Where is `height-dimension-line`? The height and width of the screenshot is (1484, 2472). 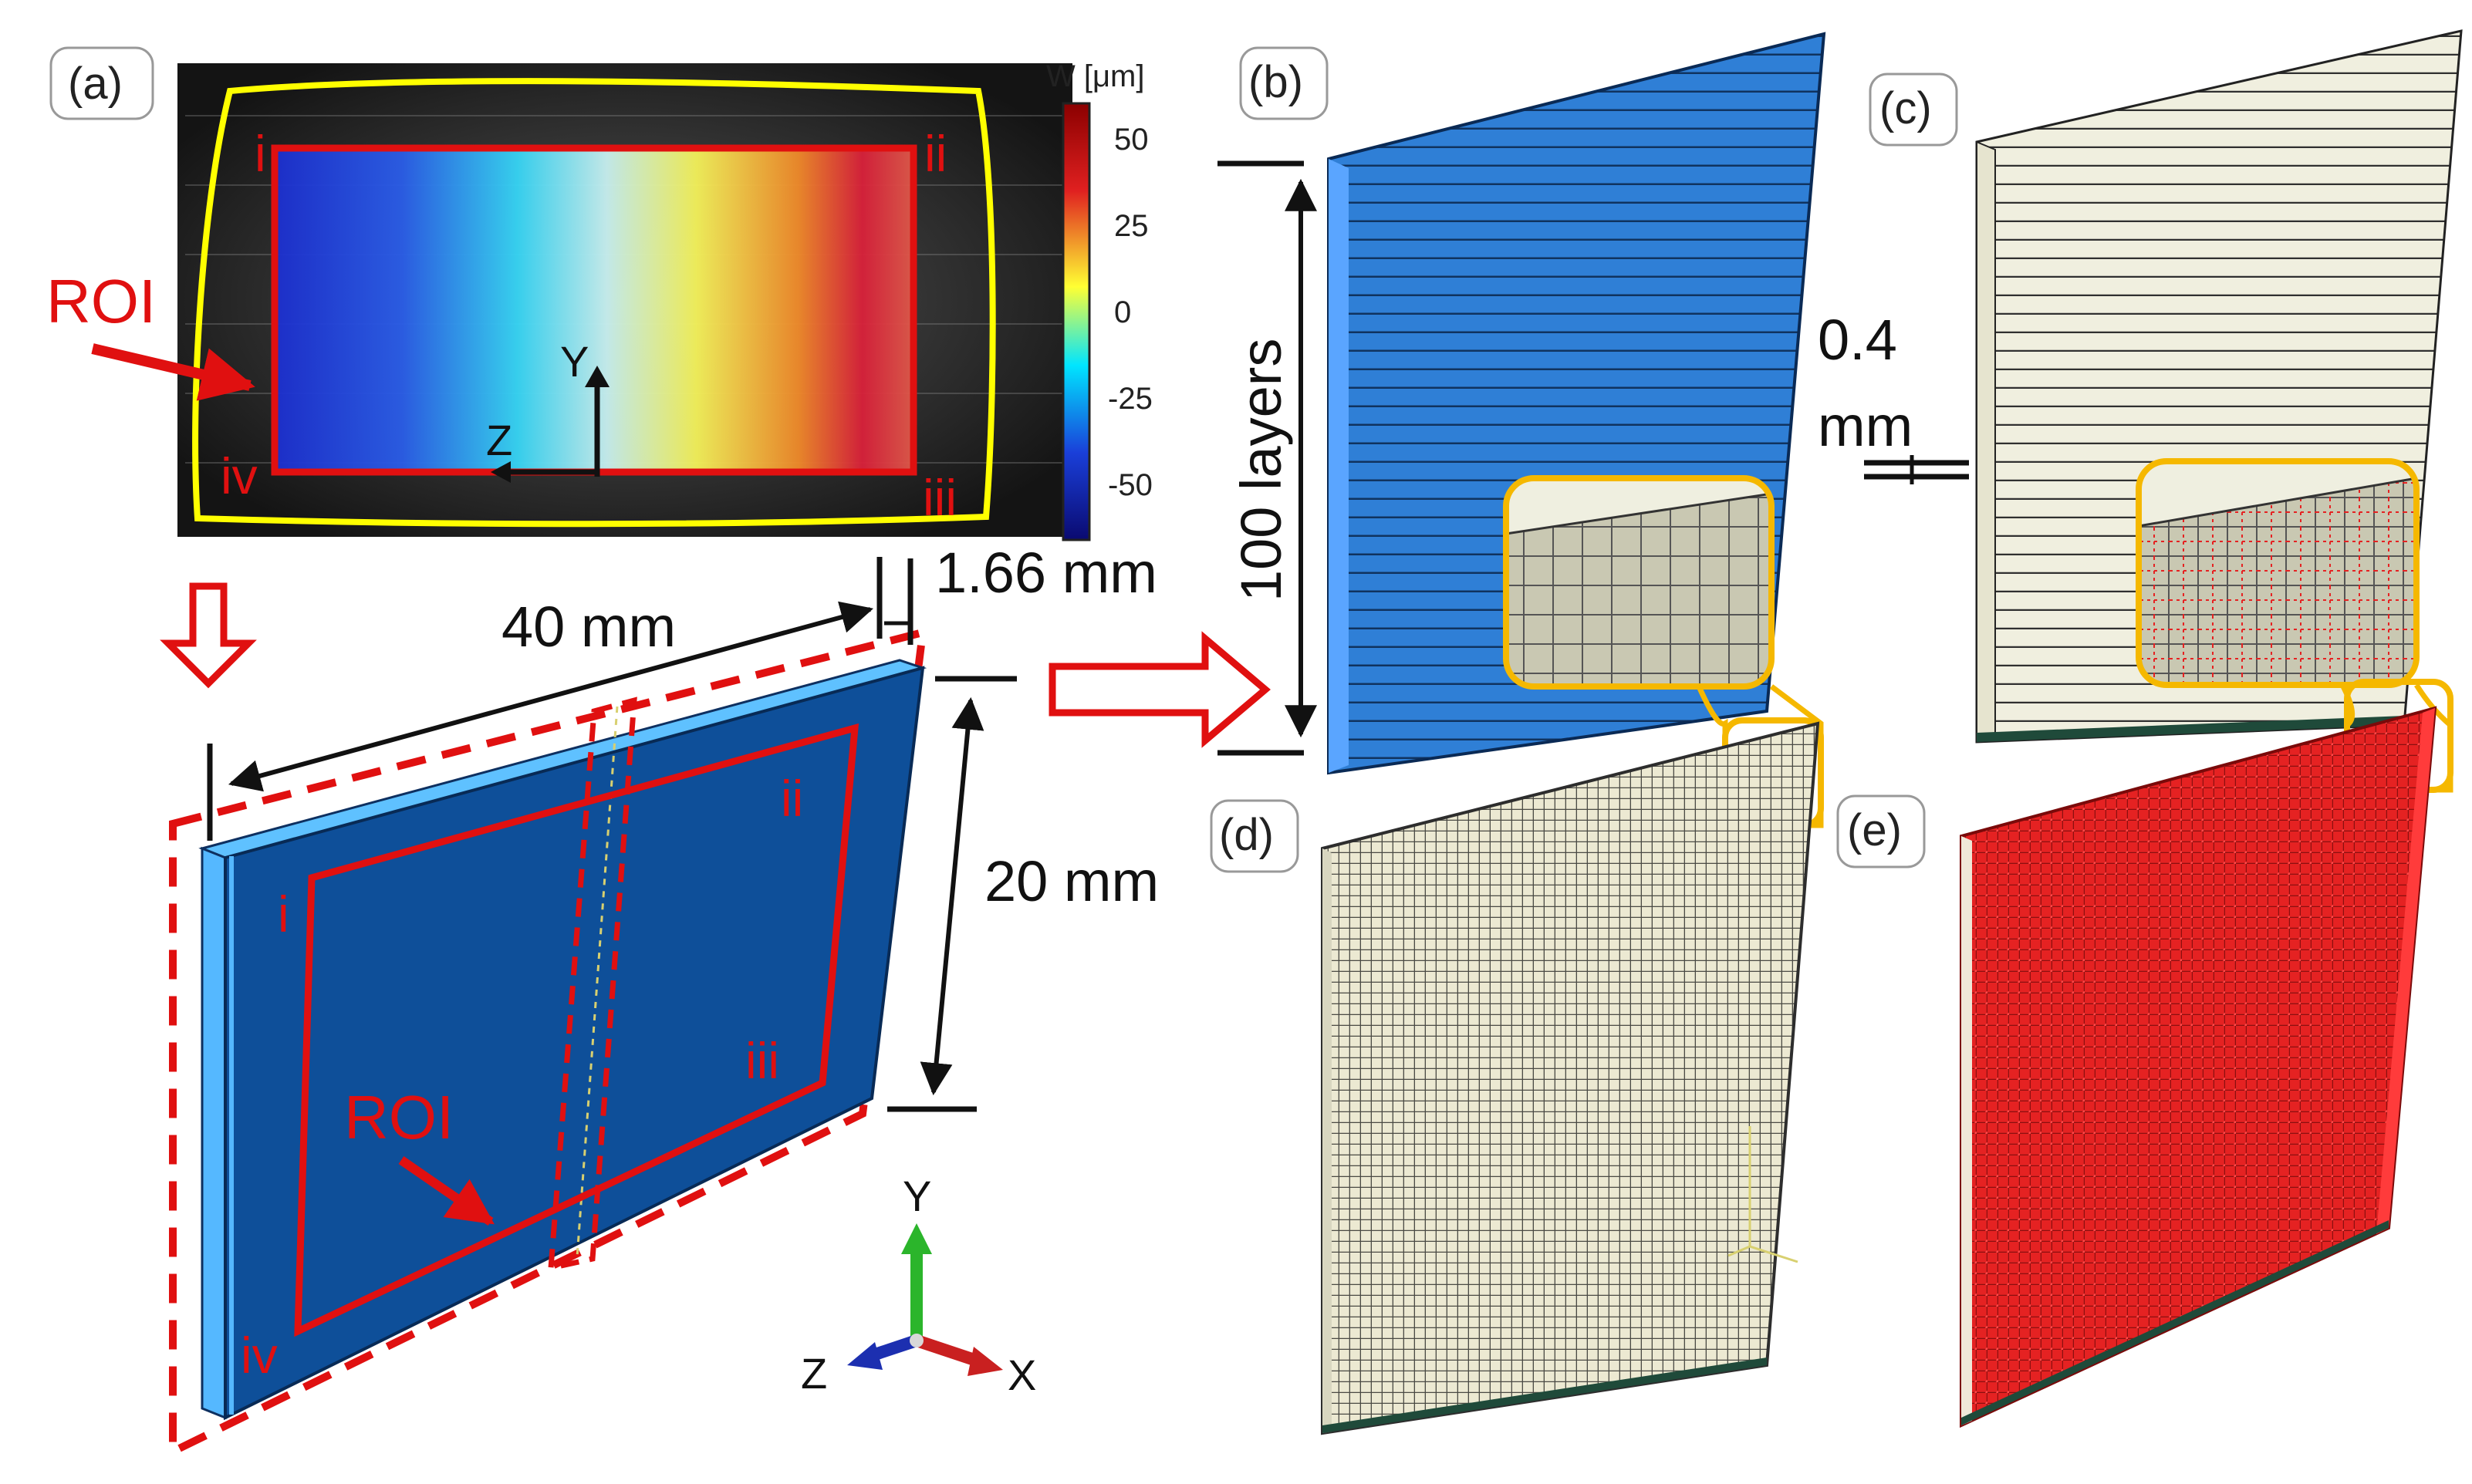 height-dimension-line is located at coordinates (952, 896).